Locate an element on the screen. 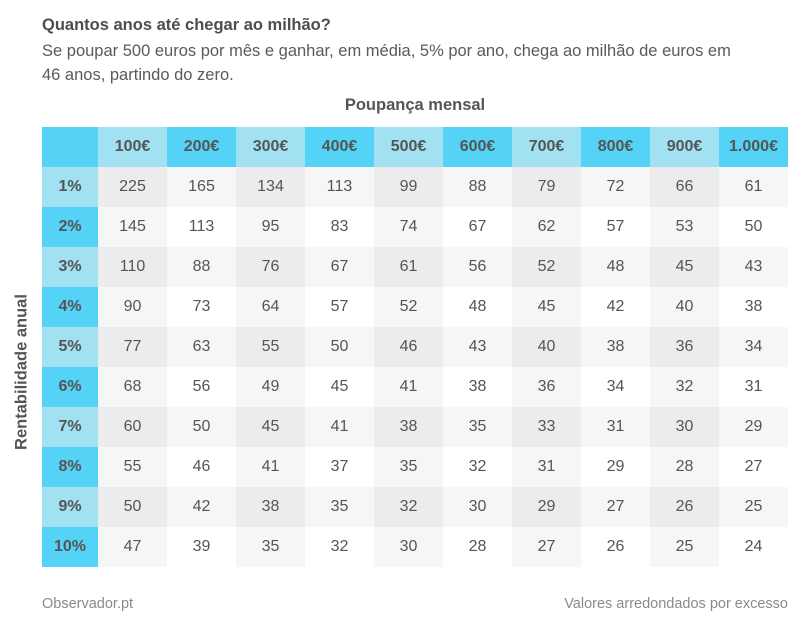 The image size is (805, 623). table-cell: 67 is located at coordinates (339, 267).